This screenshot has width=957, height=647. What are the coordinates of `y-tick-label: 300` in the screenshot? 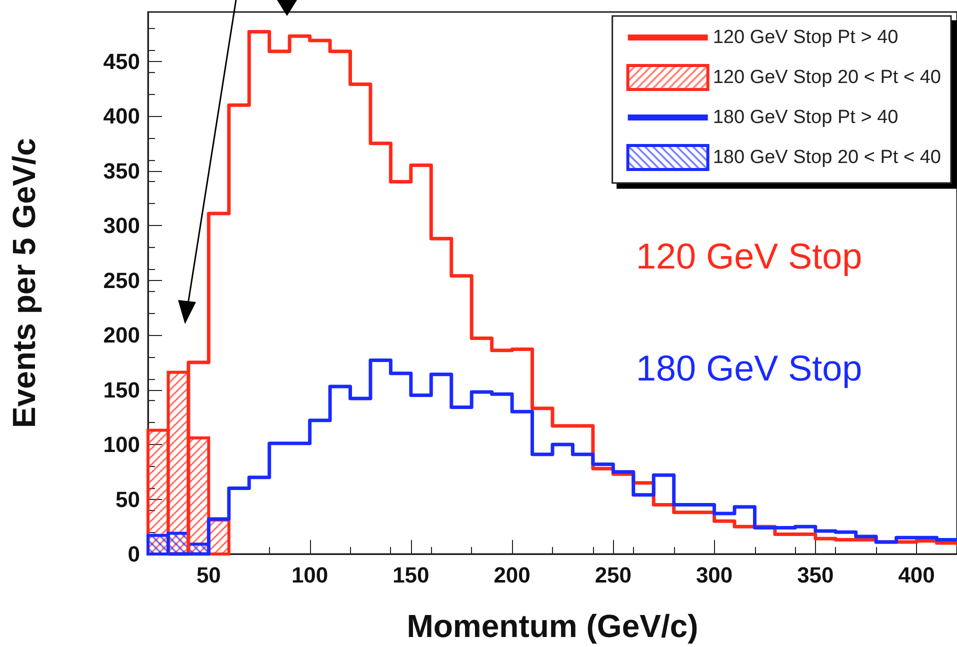 It's located at (121, 225).